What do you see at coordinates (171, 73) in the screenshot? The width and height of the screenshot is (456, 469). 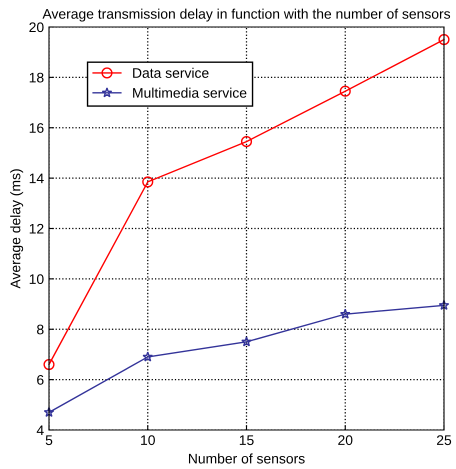 I see `legend-label: Data service` at bounding box center [171, 73].